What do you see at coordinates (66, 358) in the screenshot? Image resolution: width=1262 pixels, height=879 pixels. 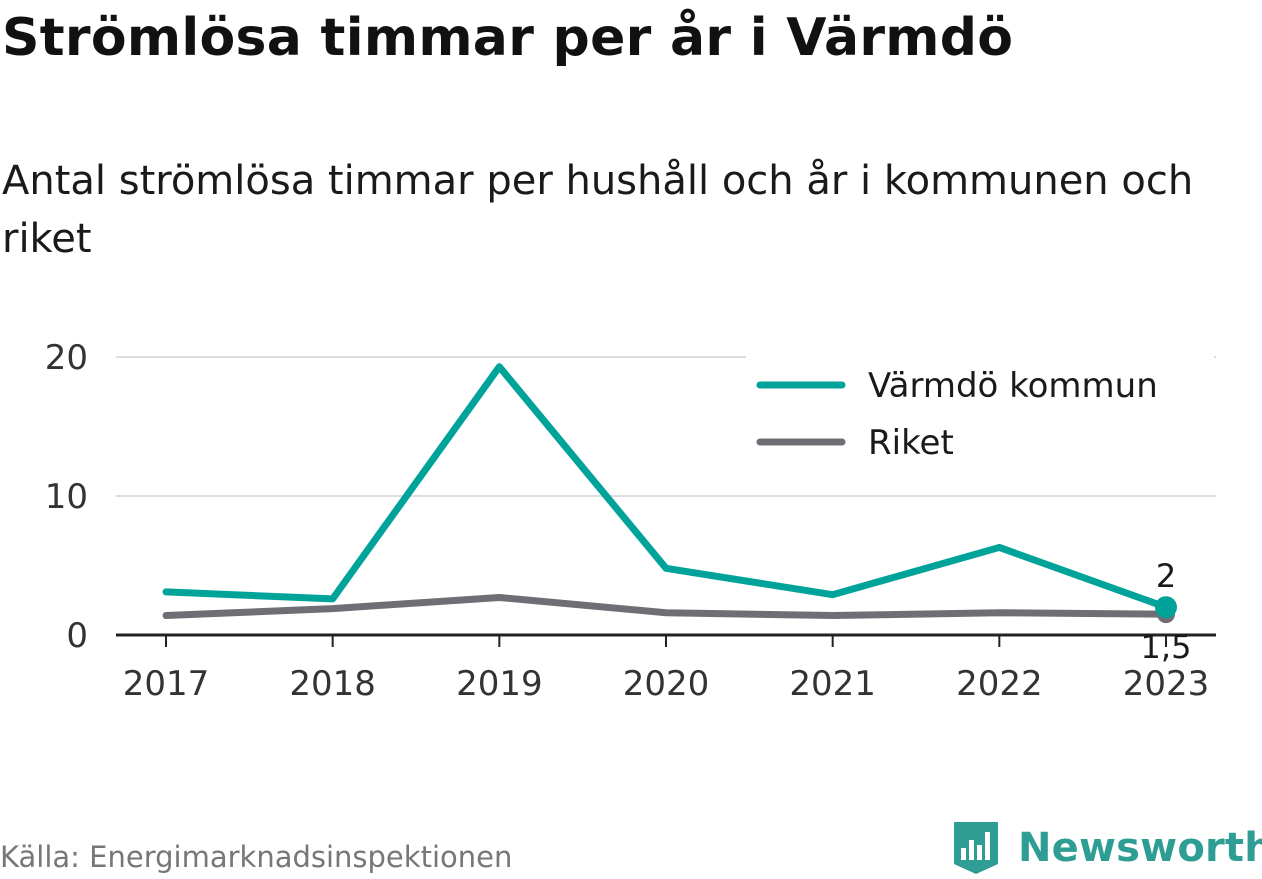 I see `y-tick-label: 20` at bounding box center [66, 358].